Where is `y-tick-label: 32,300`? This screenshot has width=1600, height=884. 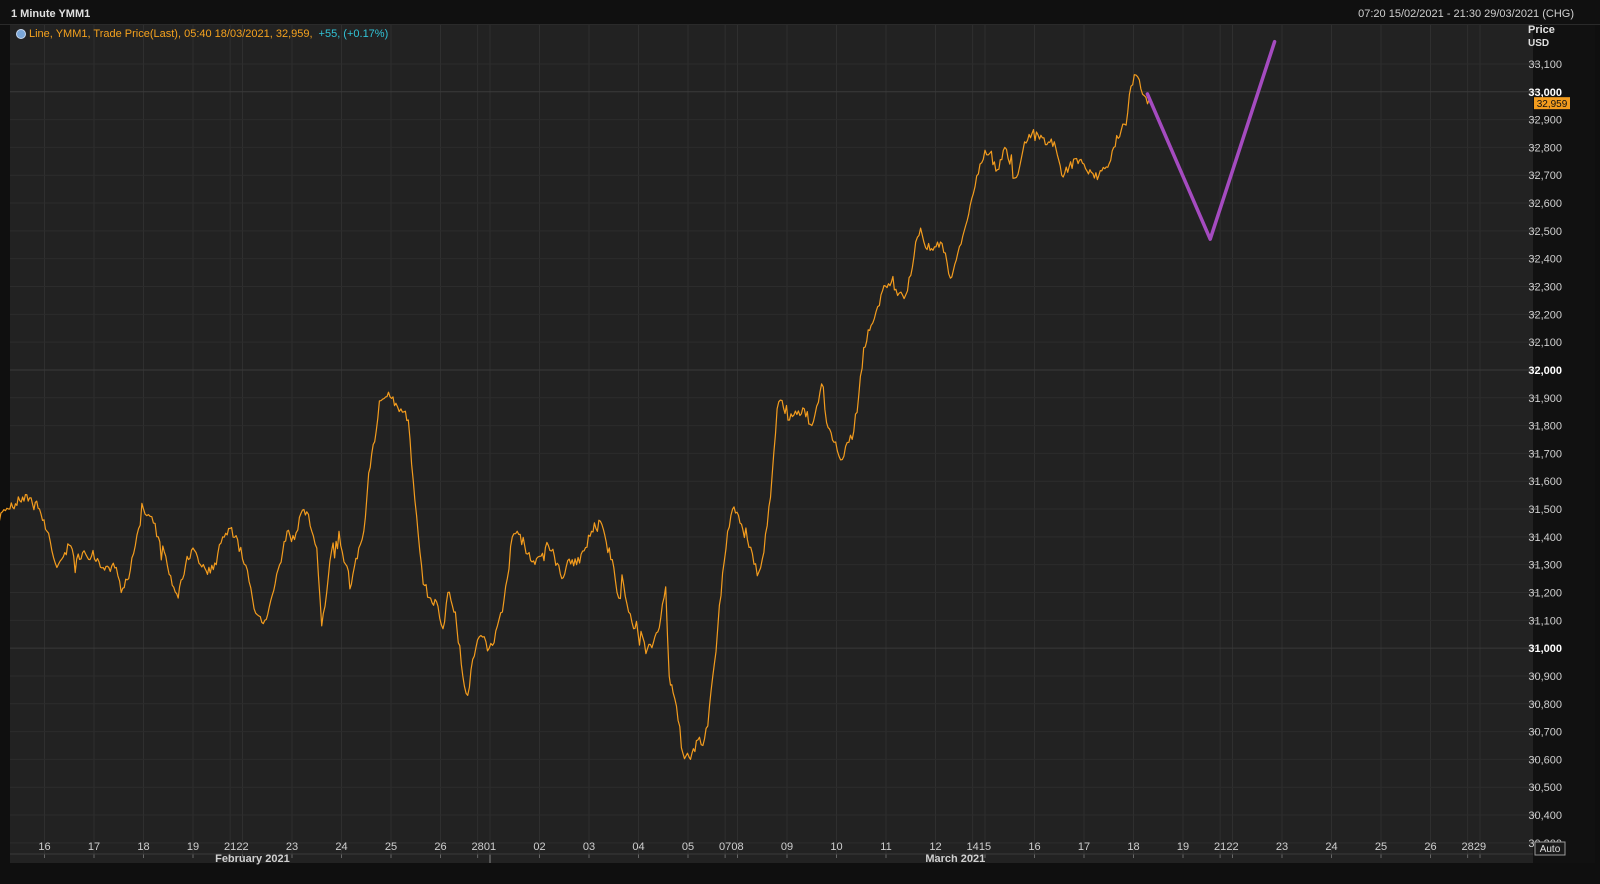 y-tick-label: 32,300 is located at coordinates (1545, 287).